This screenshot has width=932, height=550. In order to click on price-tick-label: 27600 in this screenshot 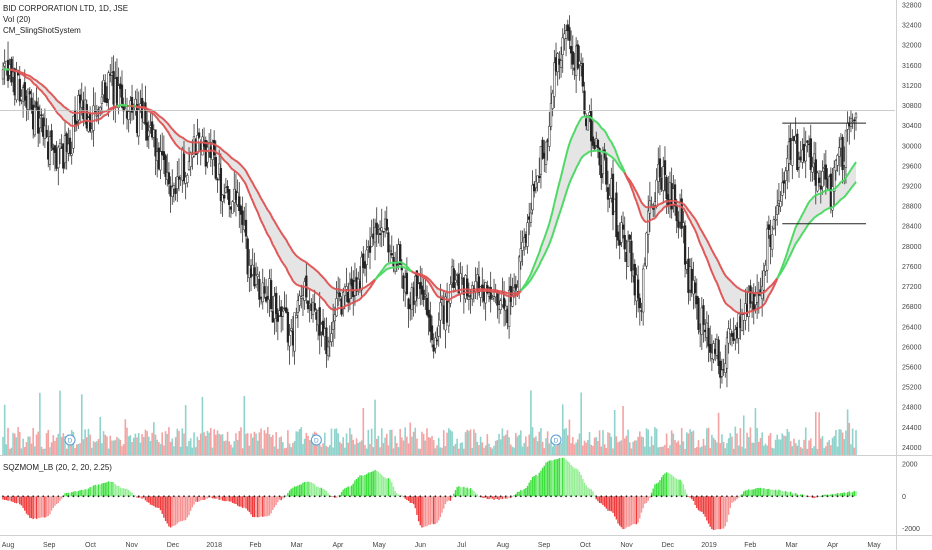, I will do `click(912, 267)`.